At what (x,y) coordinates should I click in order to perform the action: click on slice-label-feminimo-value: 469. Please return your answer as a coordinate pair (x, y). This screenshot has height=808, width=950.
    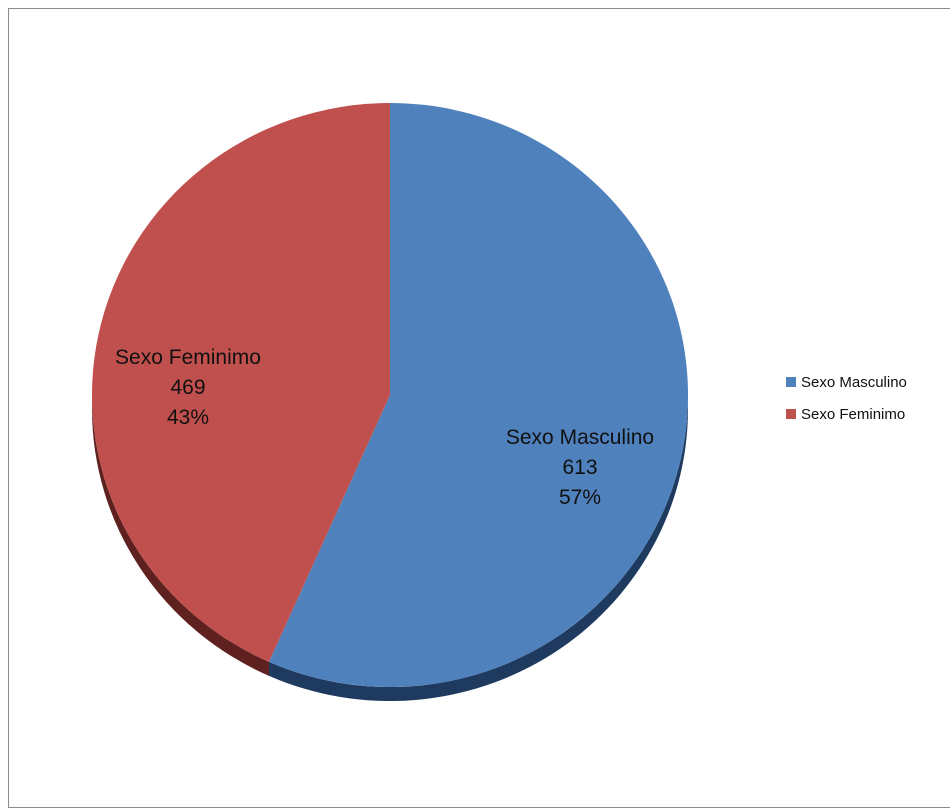
    Looking at the image, I should click on (187, 387).